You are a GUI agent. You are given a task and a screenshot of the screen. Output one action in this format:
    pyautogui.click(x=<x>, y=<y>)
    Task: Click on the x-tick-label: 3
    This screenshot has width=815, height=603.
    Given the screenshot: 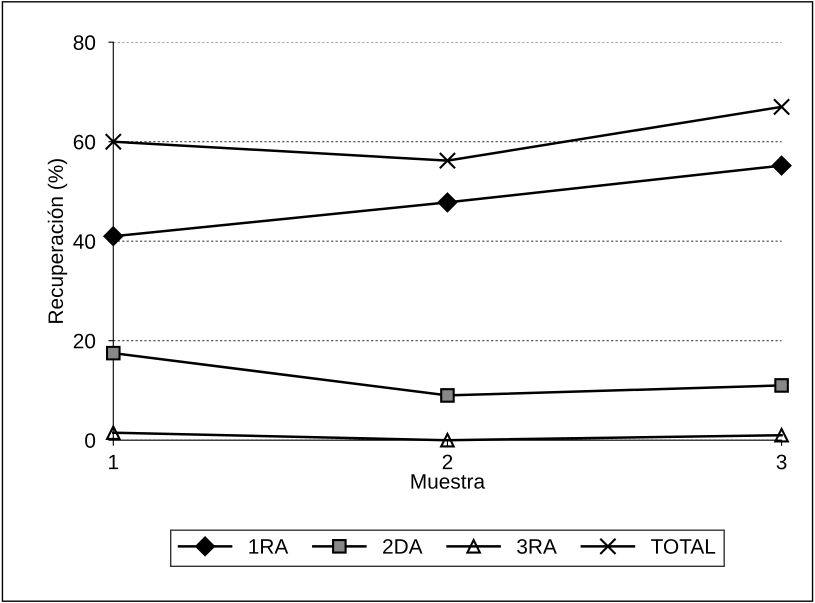 What is the action you would take?
    pyautogui.click(x=781, y=462)
    